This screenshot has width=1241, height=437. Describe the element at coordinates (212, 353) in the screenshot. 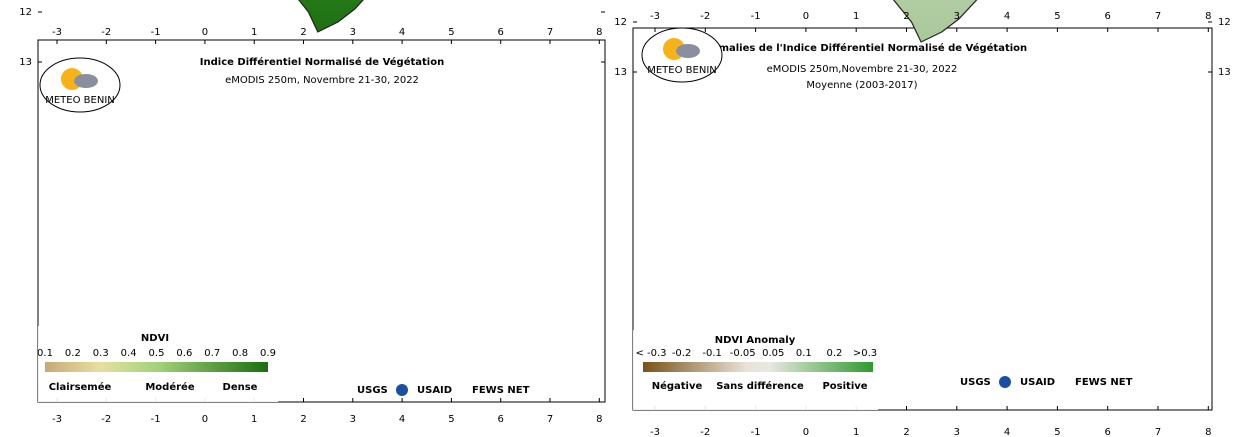

I see `legend-scale-label: 0.7` at that location.